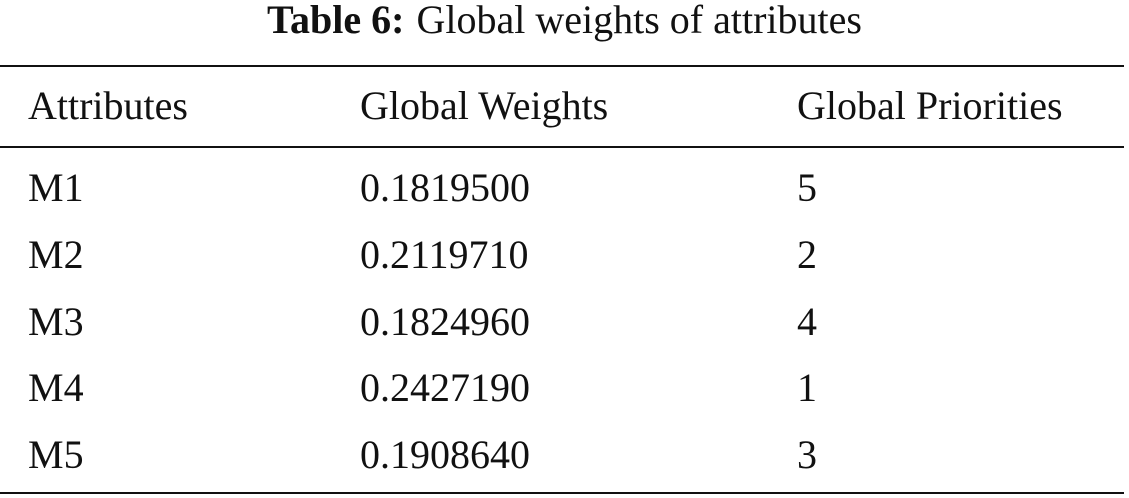  Describe the element at coordinates (56, 187) in the screenshot. I see `table-cell: M1` at that location.